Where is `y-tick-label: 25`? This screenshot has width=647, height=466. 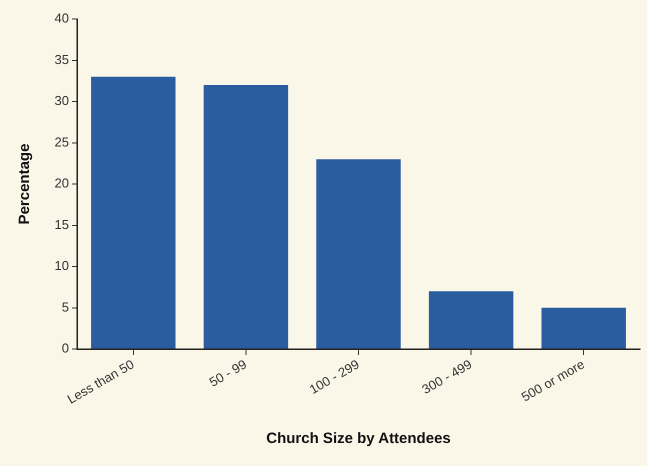 y-tick-label: 25 is located at coordinates (61, 142).